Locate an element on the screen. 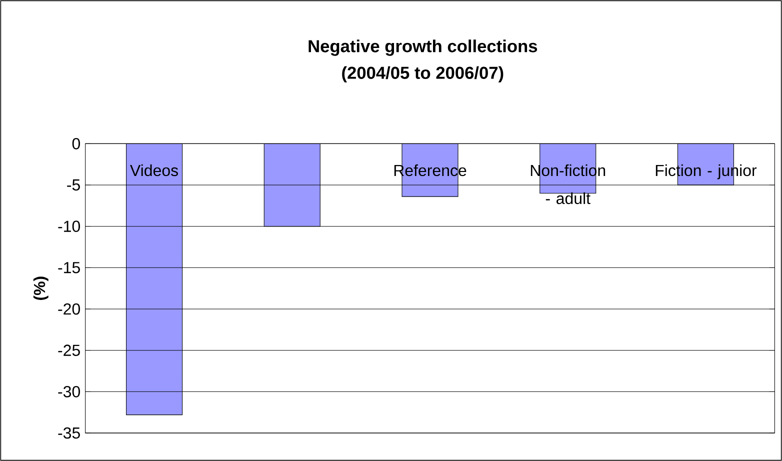 Image resolution: width=782 pixels, height=461 pixels. y-tick-label: -20 is located at coordinates (69, 309).